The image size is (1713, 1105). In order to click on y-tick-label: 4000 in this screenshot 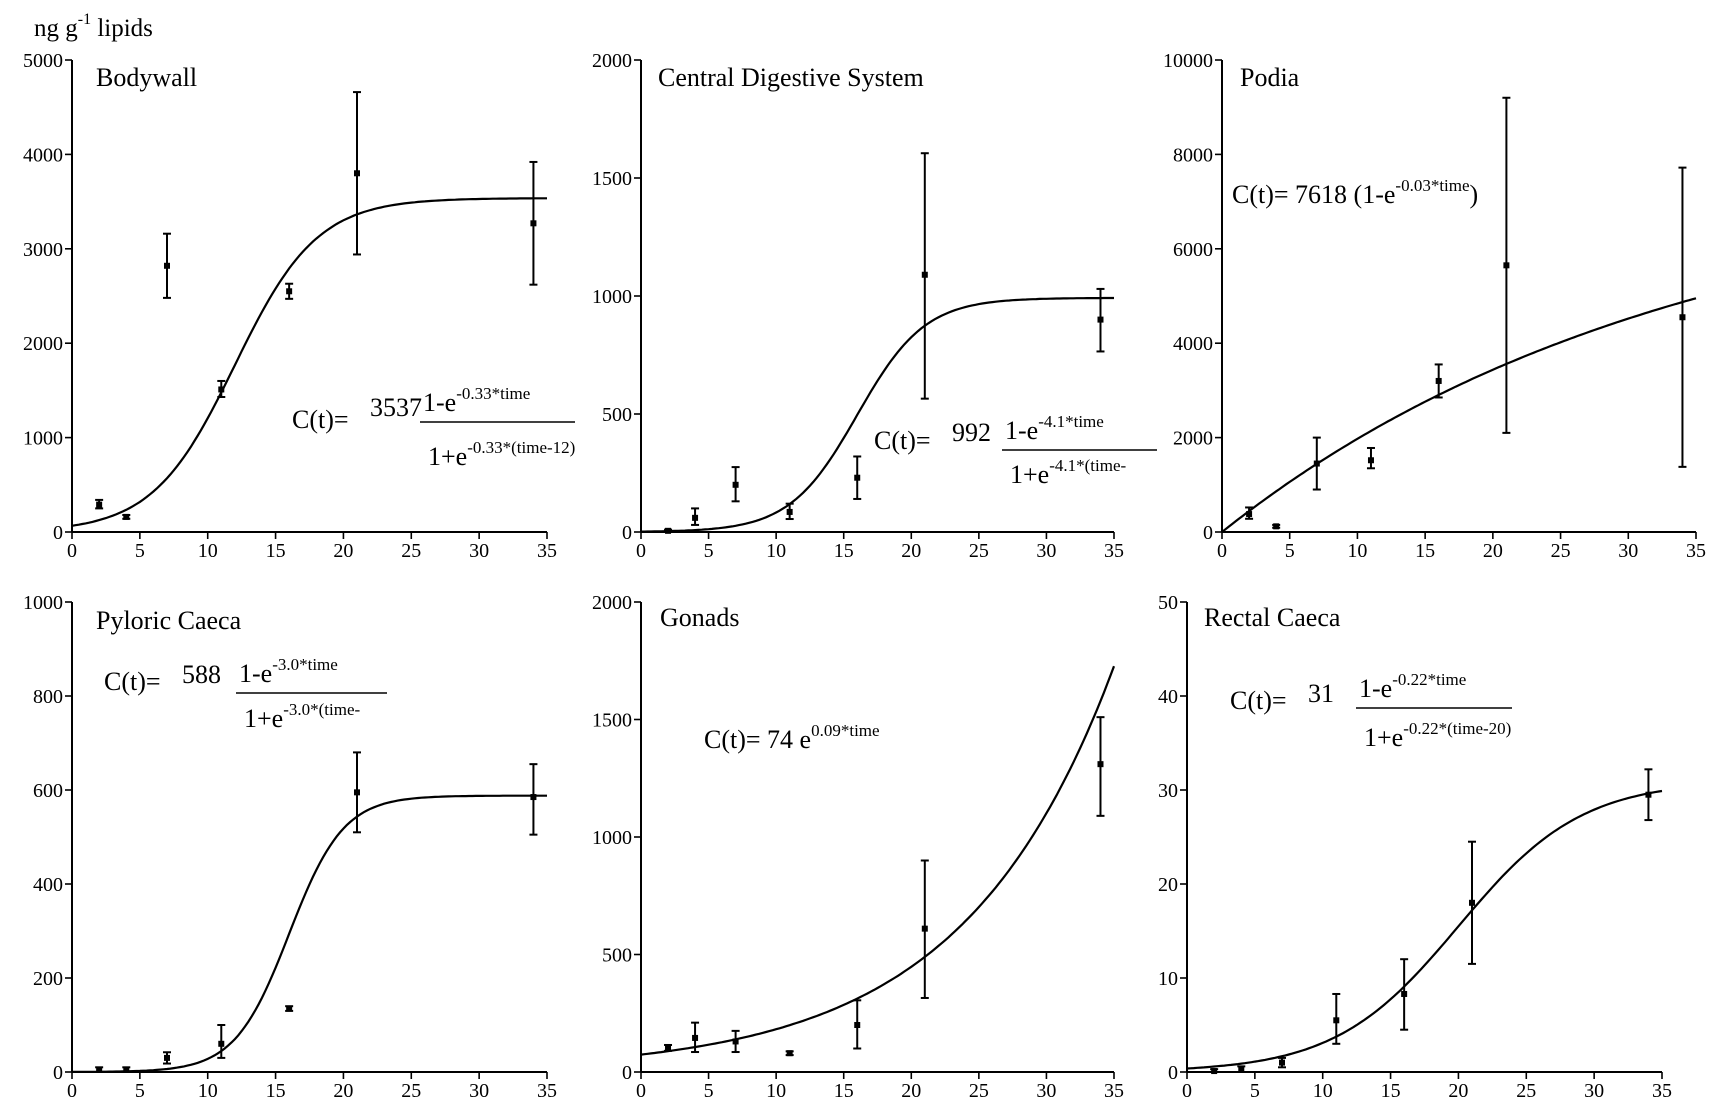, I will do `click(1193, 344)`.